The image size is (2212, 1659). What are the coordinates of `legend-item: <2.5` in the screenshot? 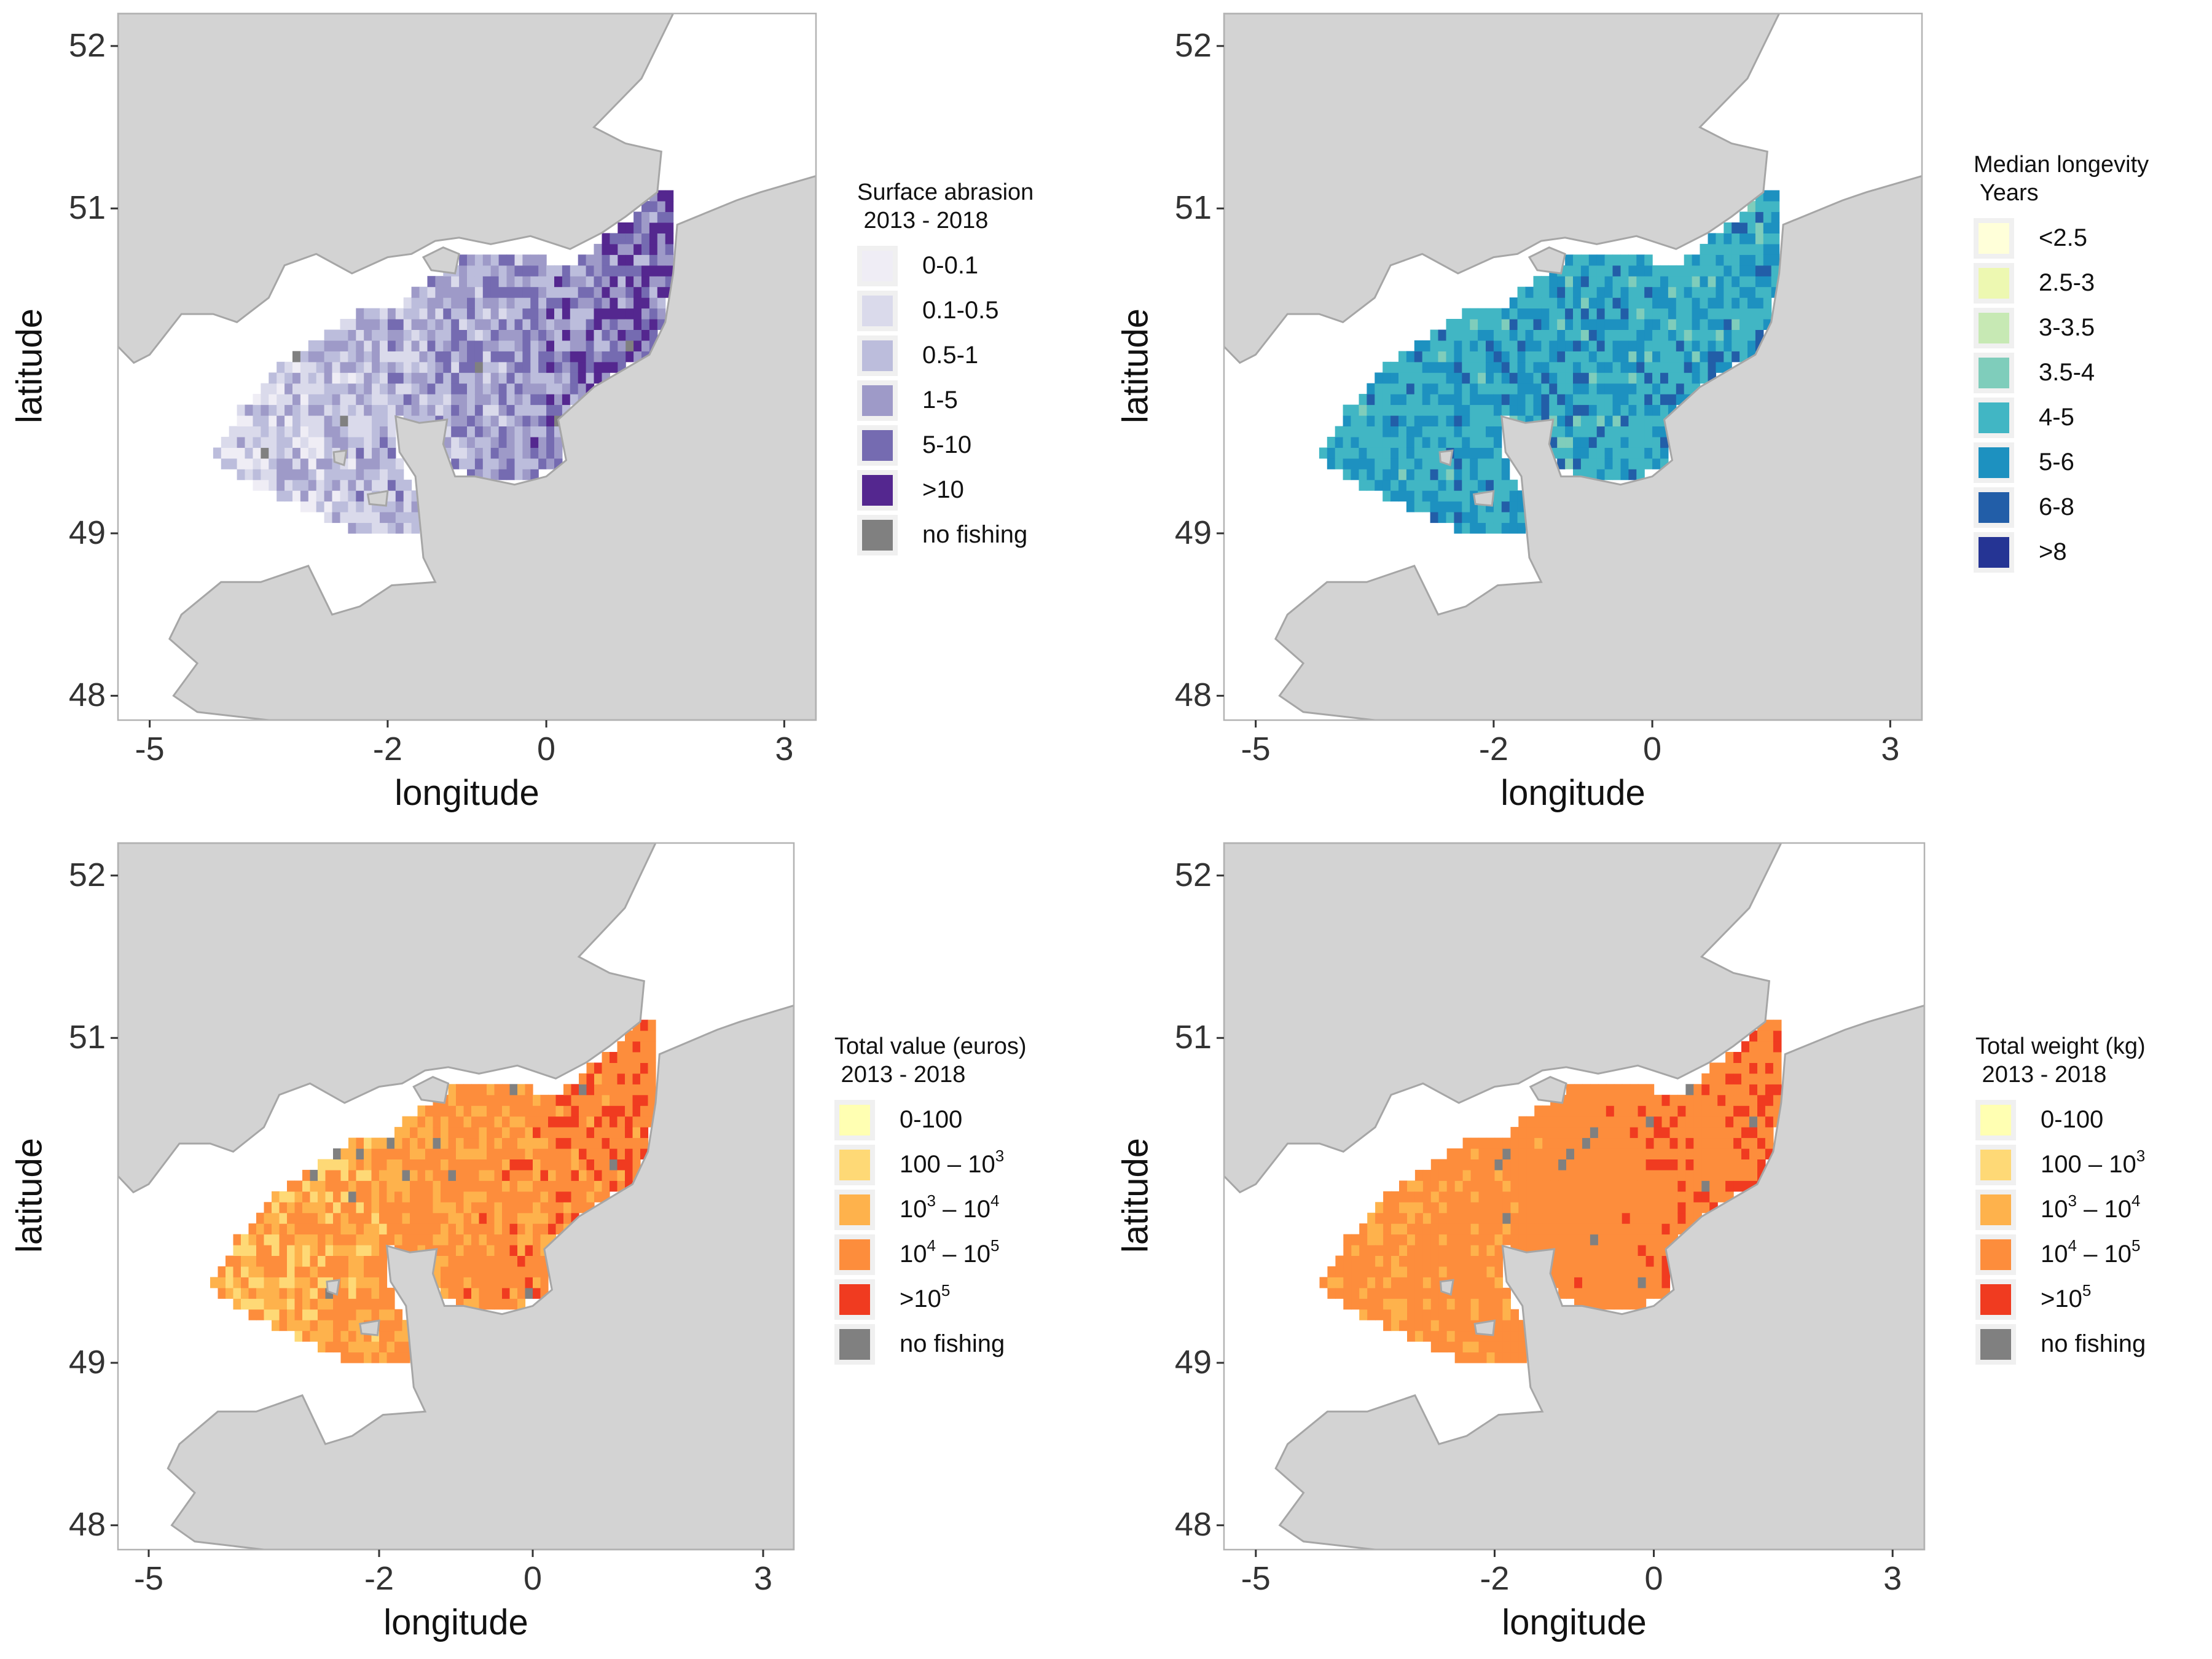 It's located at (2061, 238).